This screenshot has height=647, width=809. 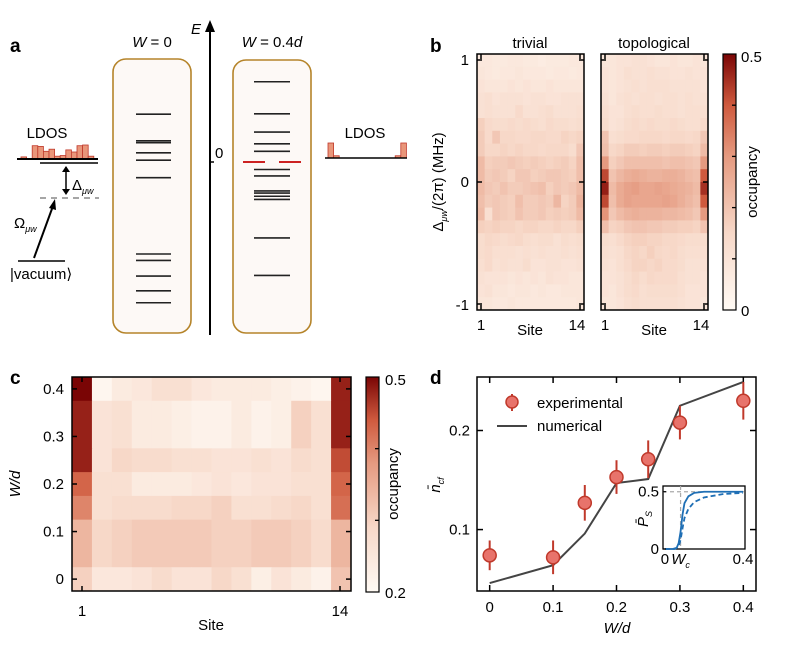 What do you see at coordinates (512, 402) in the screenshot?
I see `legend-experimental-marker` at bounding box center [512, 402].